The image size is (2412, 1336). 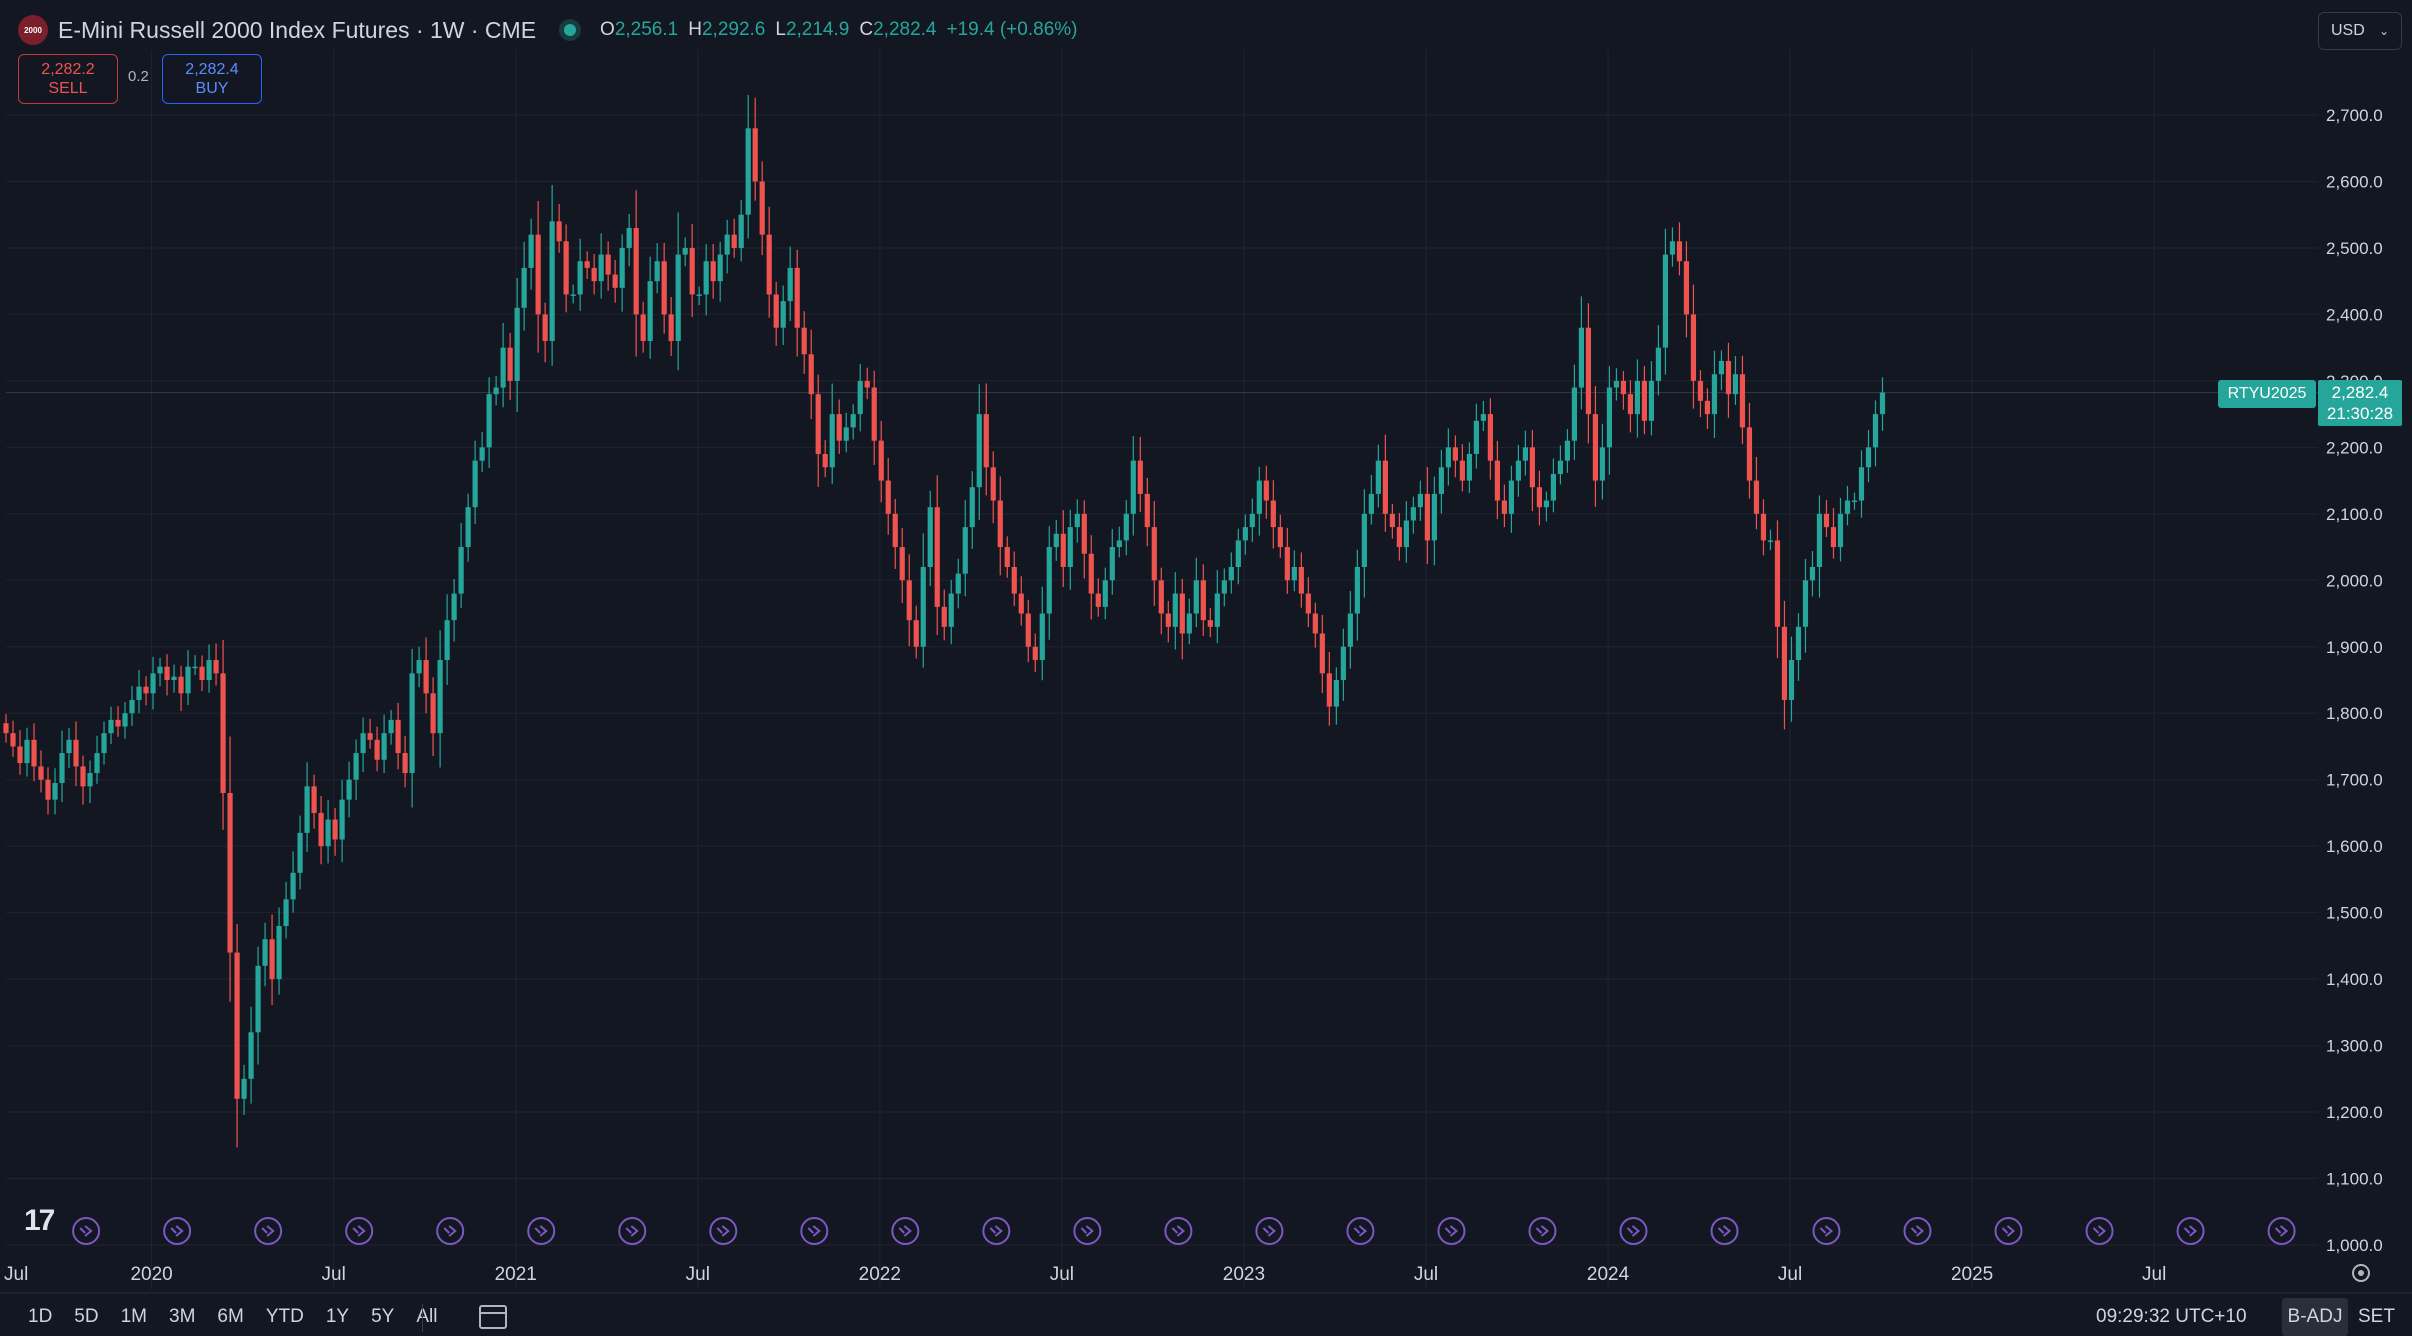 I want to click on session-toggle: SET, so click(x=2376, y=1316).